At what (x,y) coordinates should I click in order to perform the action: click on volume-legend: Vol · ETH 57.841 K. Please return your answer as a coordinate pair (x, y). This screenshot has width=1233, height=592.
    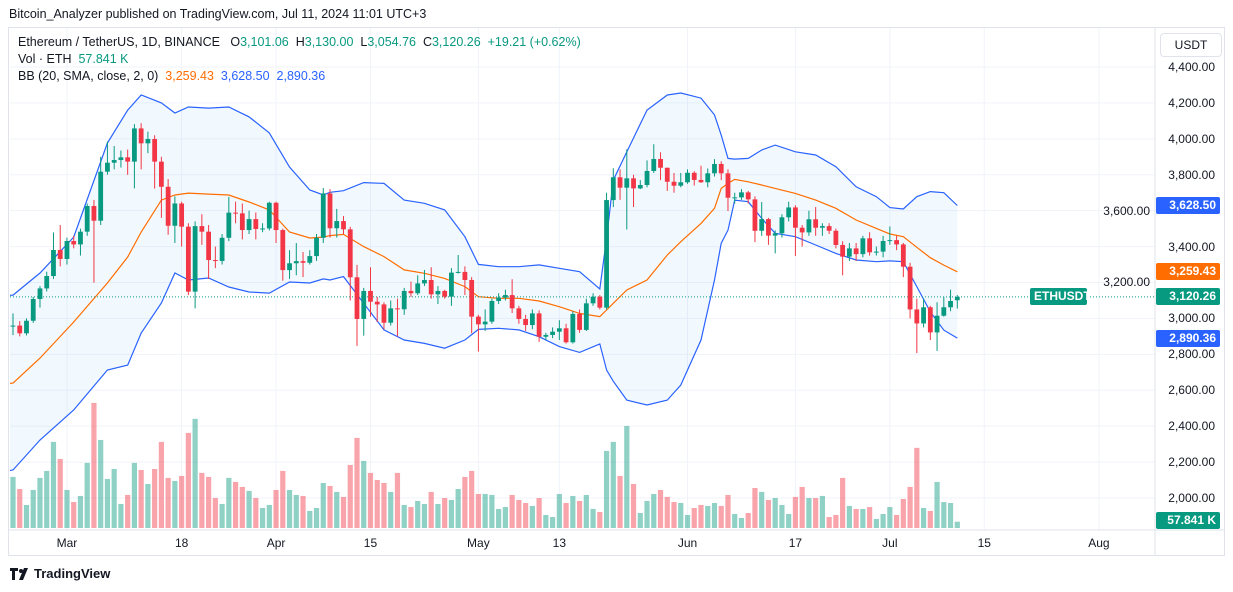
    Looking at the image, I should click on (73, 59).